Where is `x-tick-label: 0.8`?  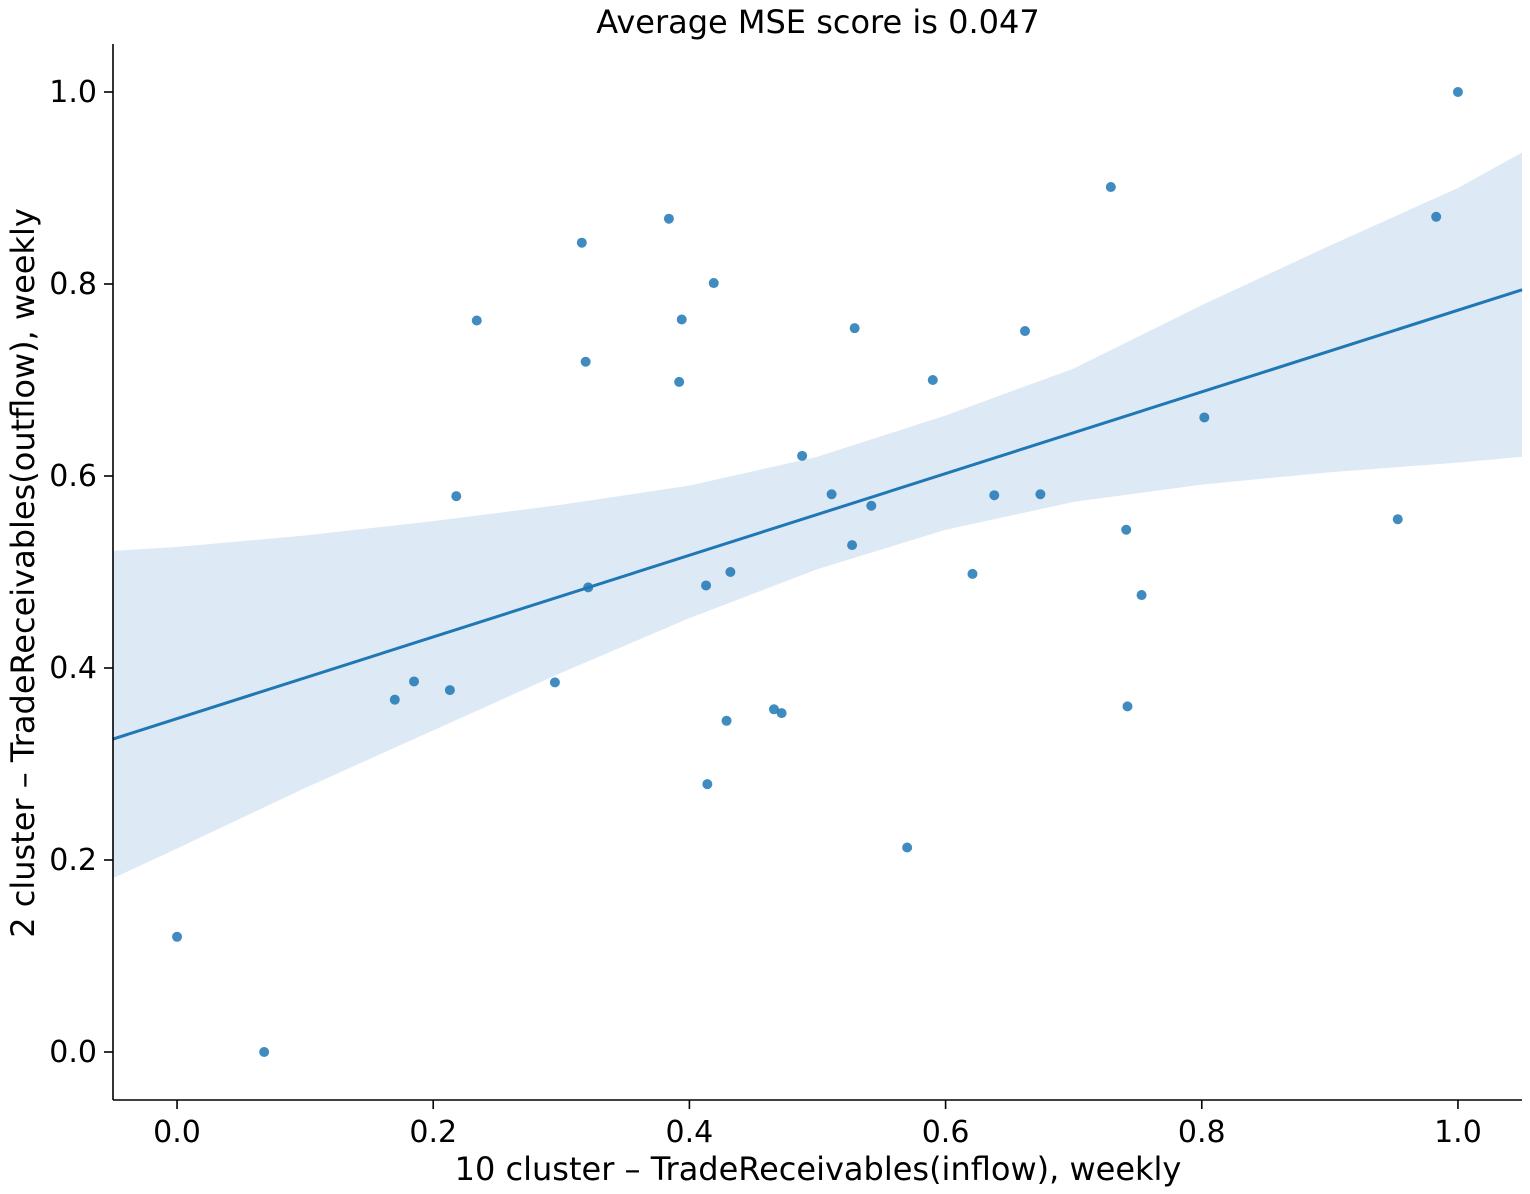 x-tick-label: 0.8 is located at coordinates (1202, 1132).